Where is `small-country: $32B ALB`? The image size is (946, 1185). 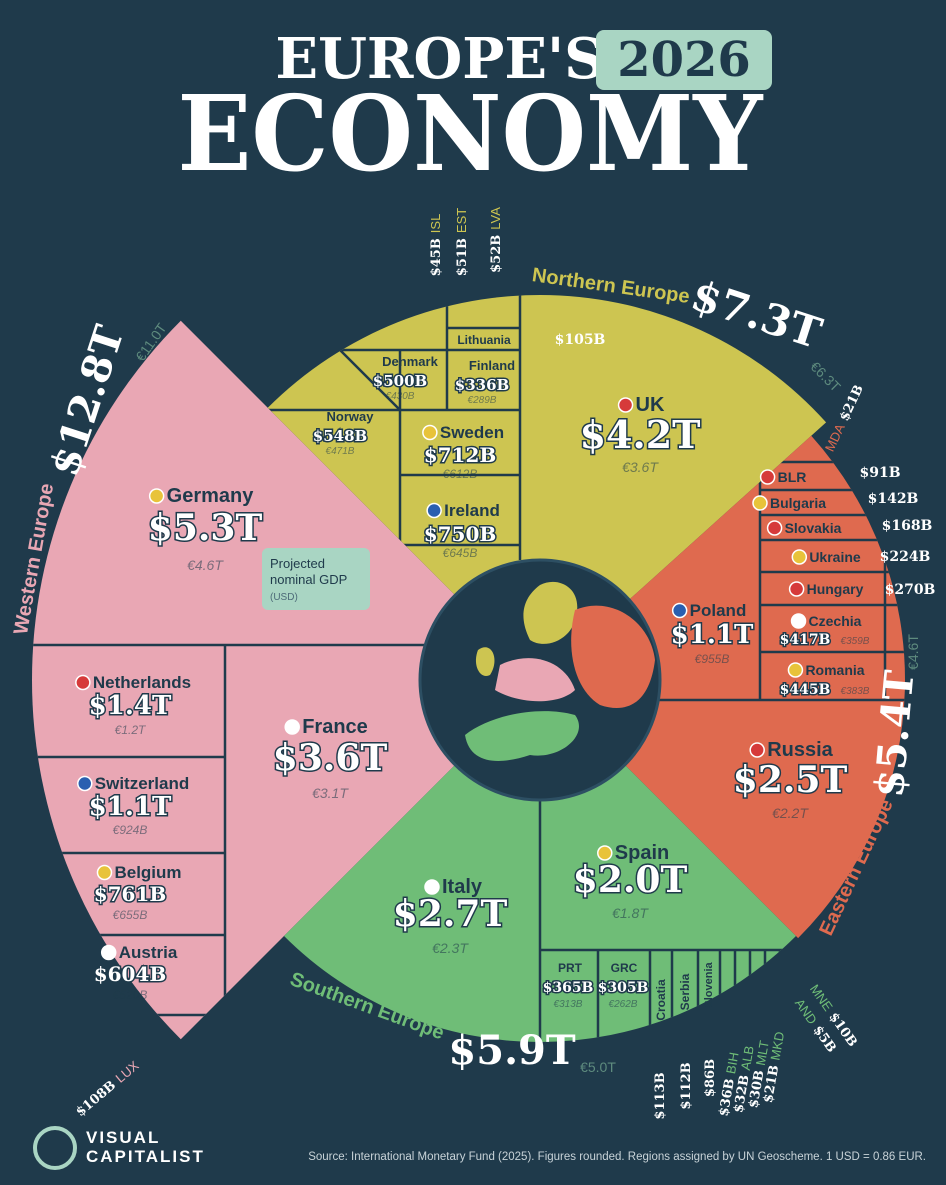
small-country: $32B ALB is located at coordinates (744, 1079).